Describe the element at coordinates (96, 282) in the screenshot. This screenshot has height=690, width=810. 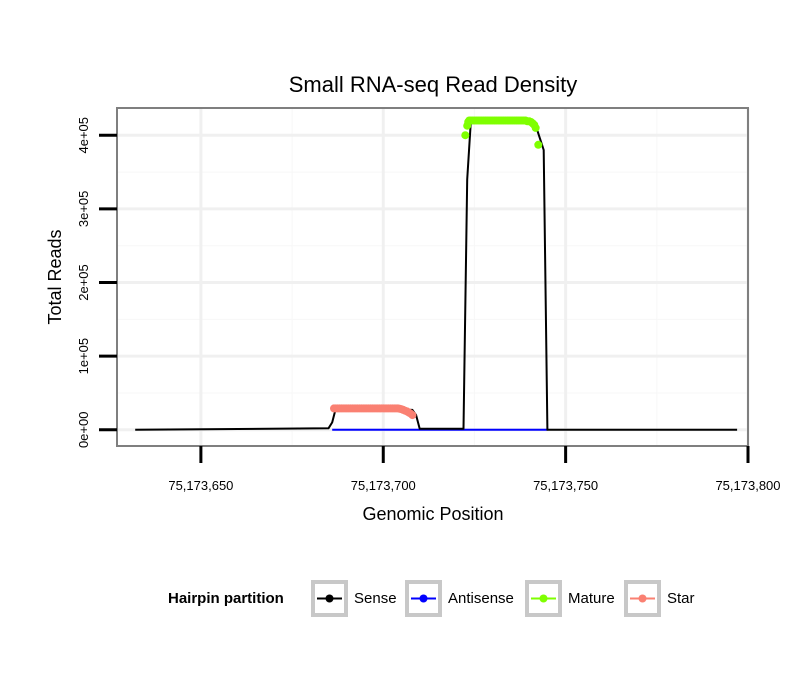
I see `y-axis: 0e+00 1e+05 2e+05 3e+05 4e+05` at that location.